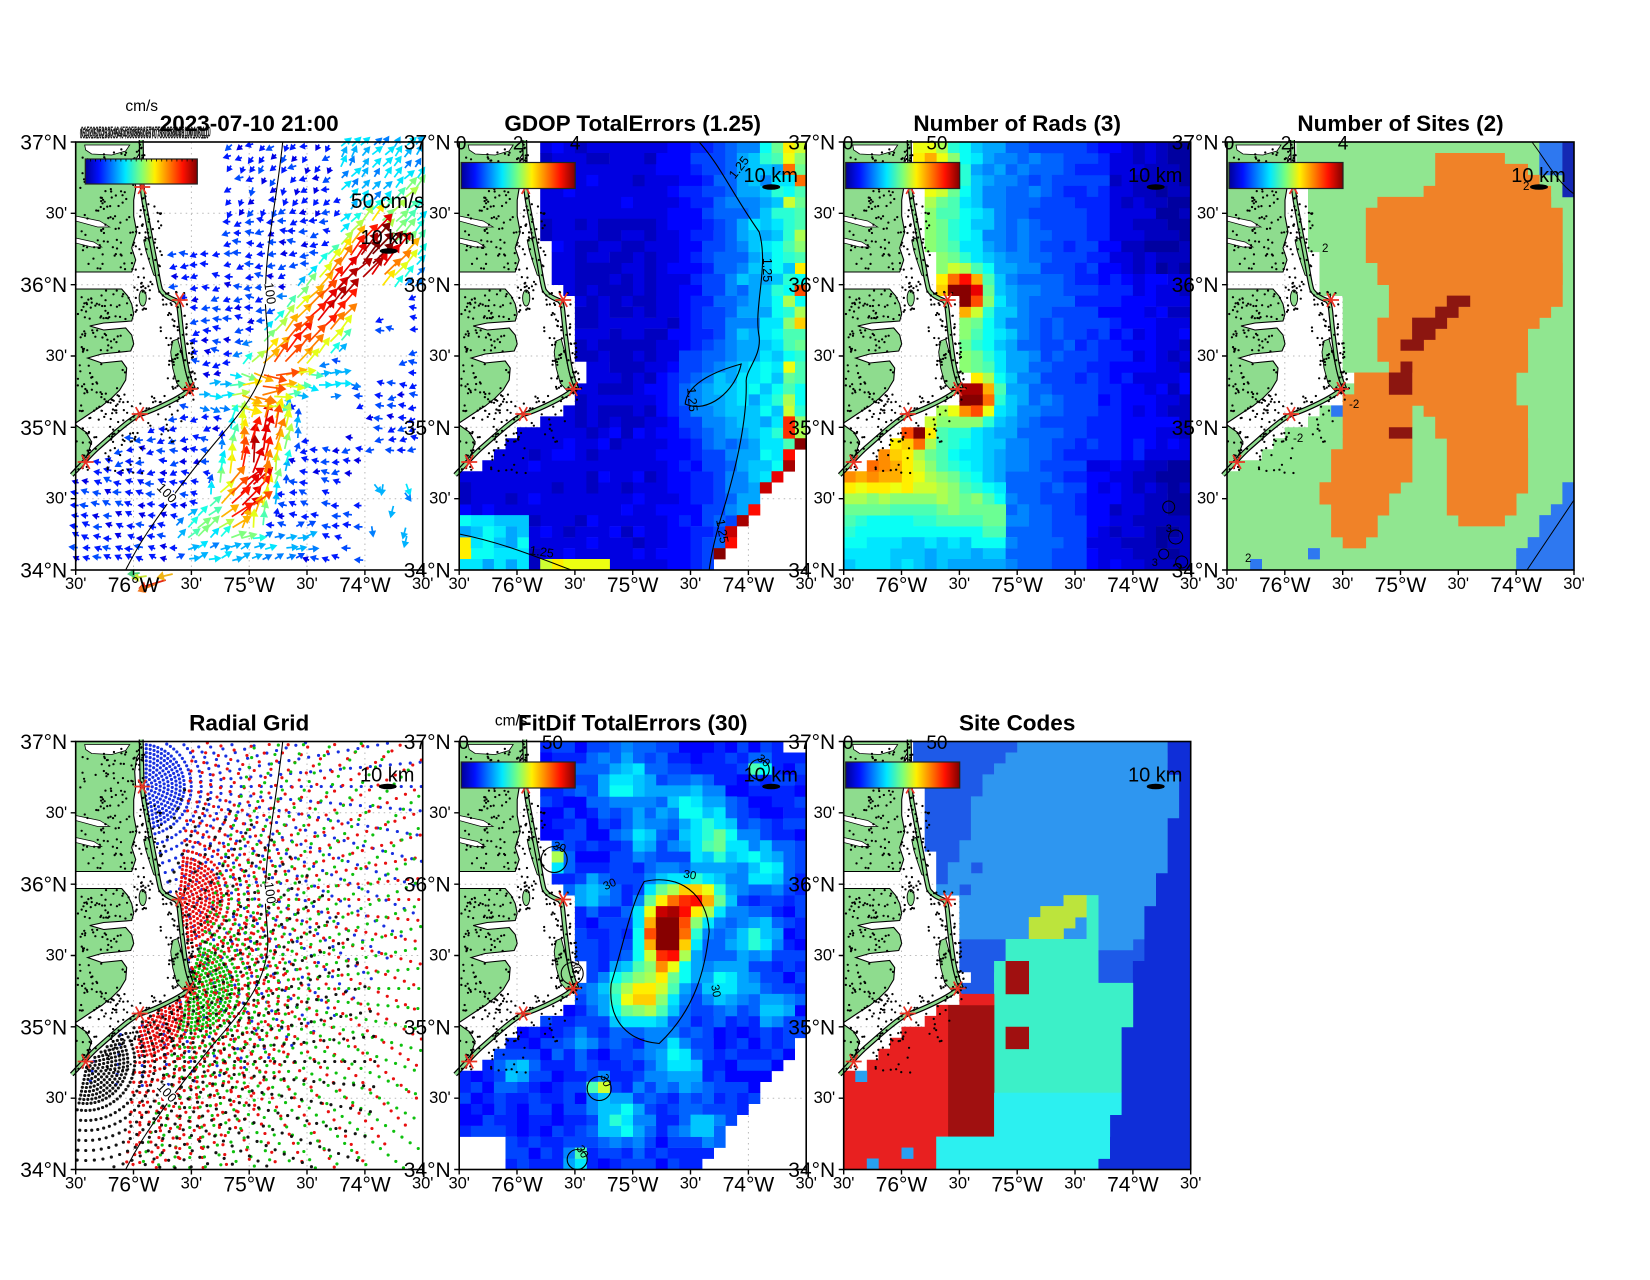 The height and width of the screenshot is (1280, 1650). What do you see at coordinates (249, 723) in the screenshot?
I see `svg-text: Radial Grid` at bounding box center [249, 723].